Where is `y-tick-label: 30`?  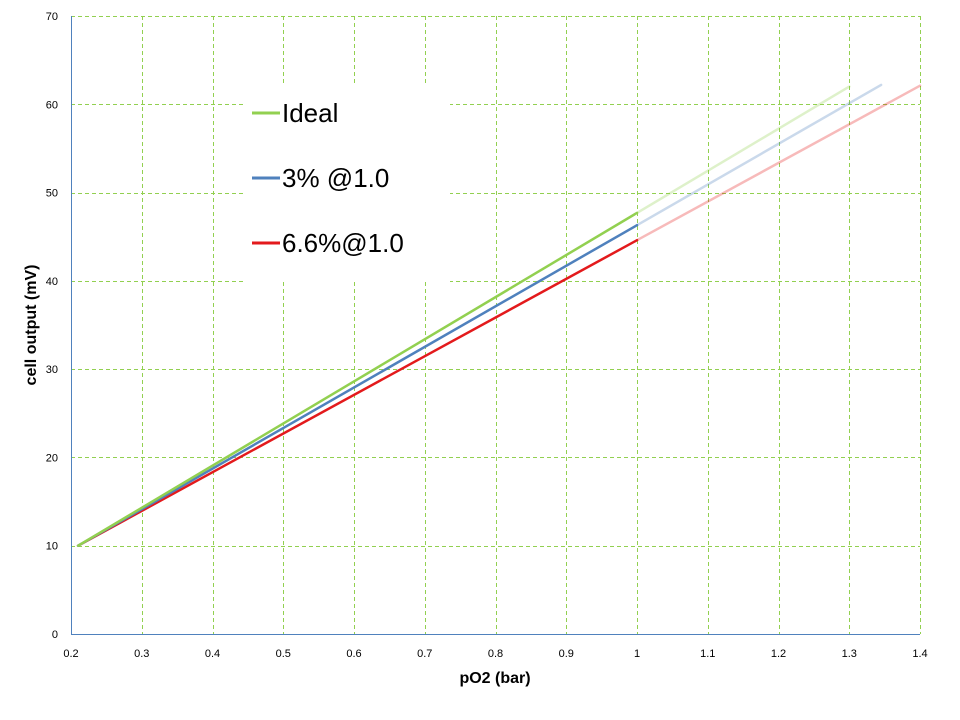 y-tick-label: 30 is located at coordinates (52, 370).